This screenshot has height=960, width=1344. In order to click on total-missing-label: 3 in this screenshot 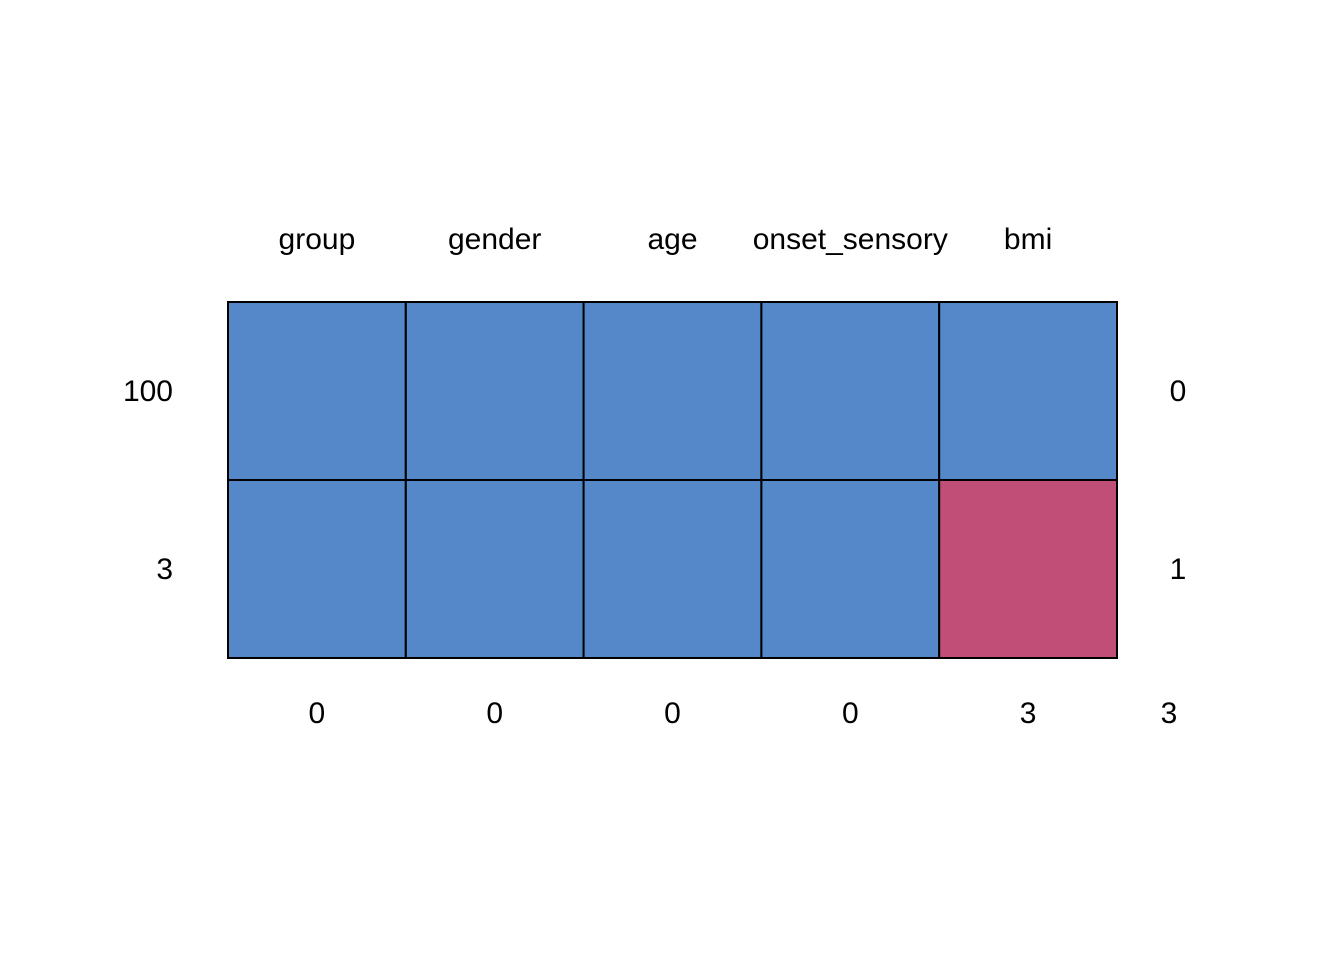, I will do `click(1169, 713)`.